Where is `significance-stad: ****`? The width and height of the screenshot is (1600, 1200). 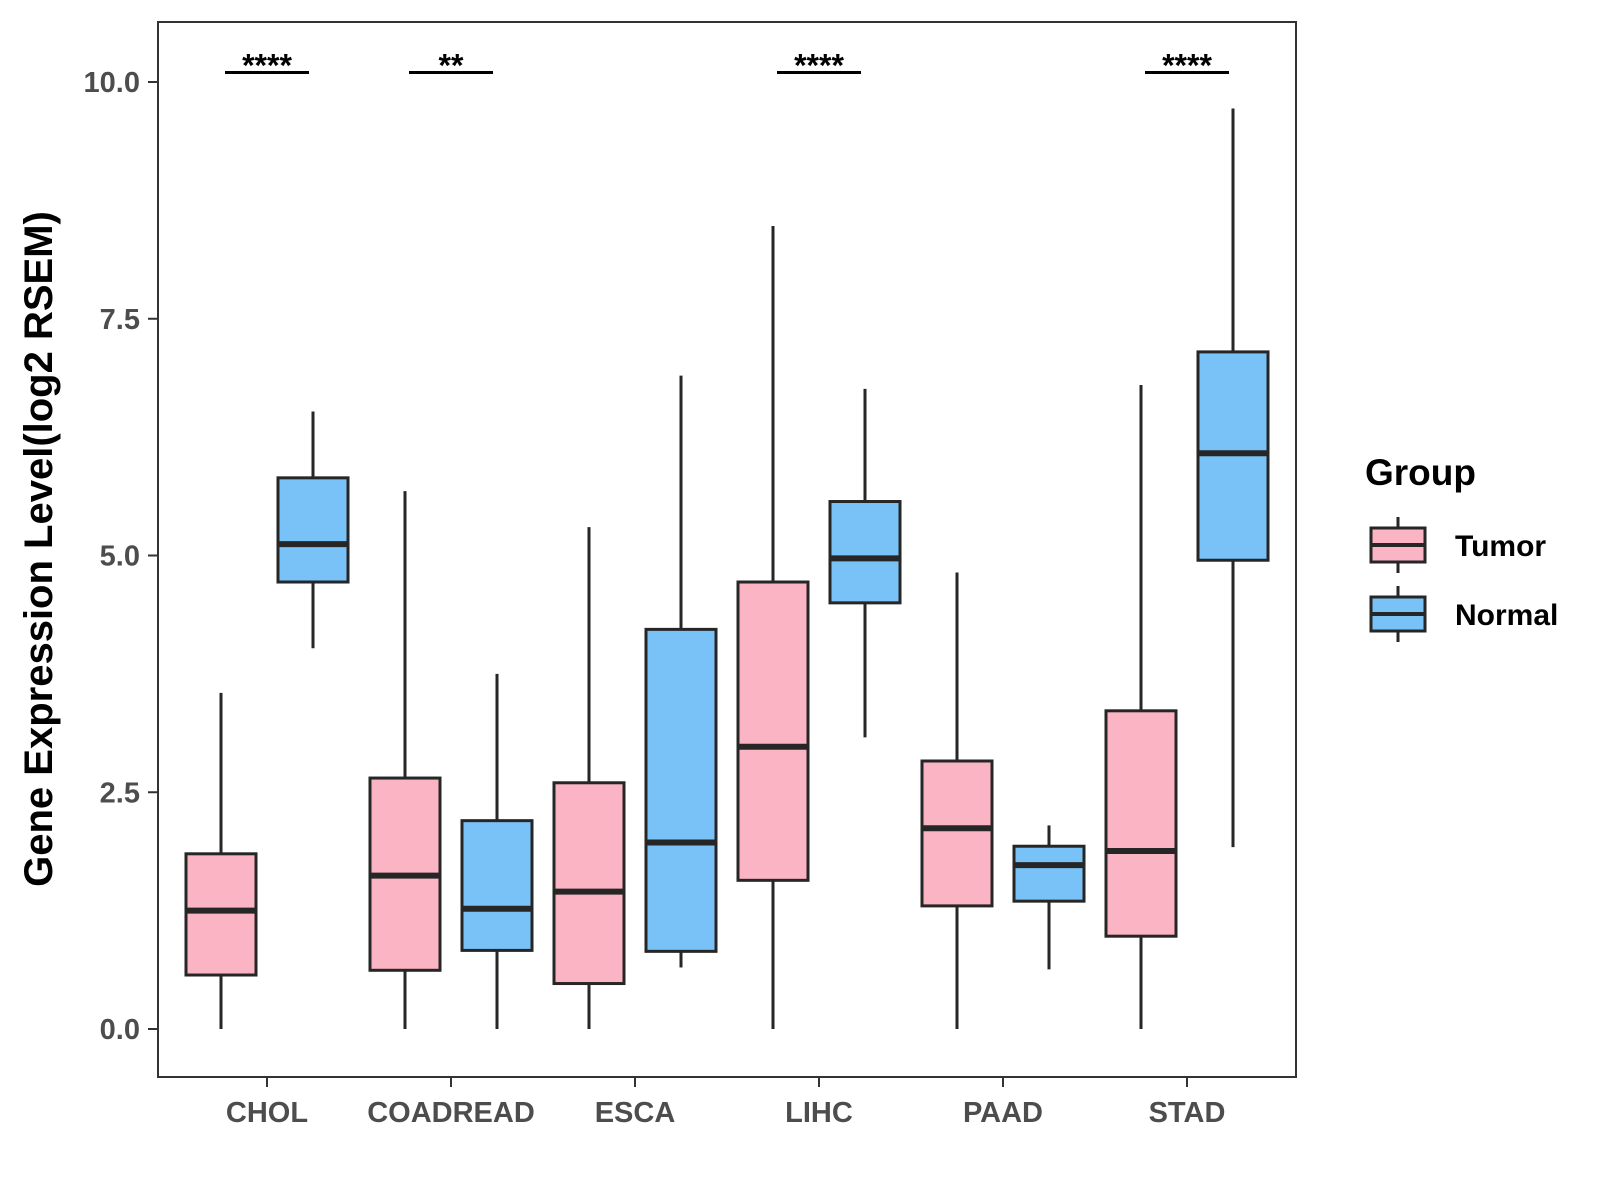
significance-stad: **** is located at coordinates (1187, 66).